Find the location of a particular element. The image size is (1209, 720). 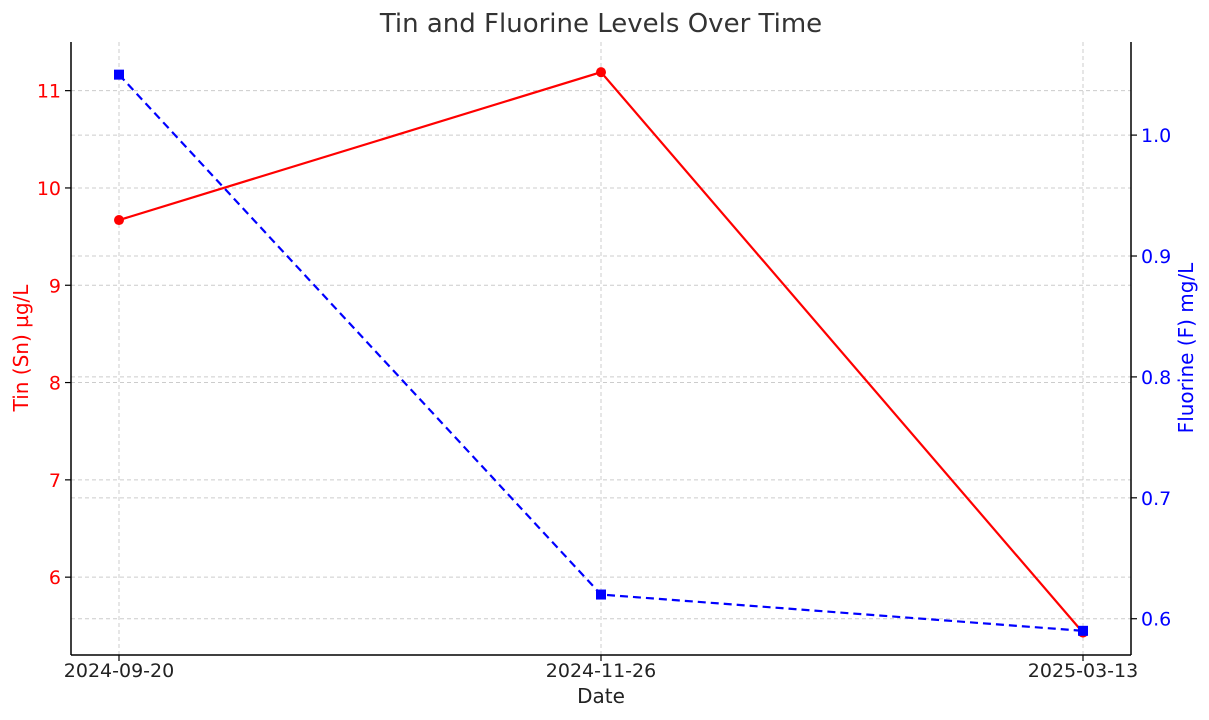

x-tick-label: 2025-03-13 is located at coordinates (1083, 671).